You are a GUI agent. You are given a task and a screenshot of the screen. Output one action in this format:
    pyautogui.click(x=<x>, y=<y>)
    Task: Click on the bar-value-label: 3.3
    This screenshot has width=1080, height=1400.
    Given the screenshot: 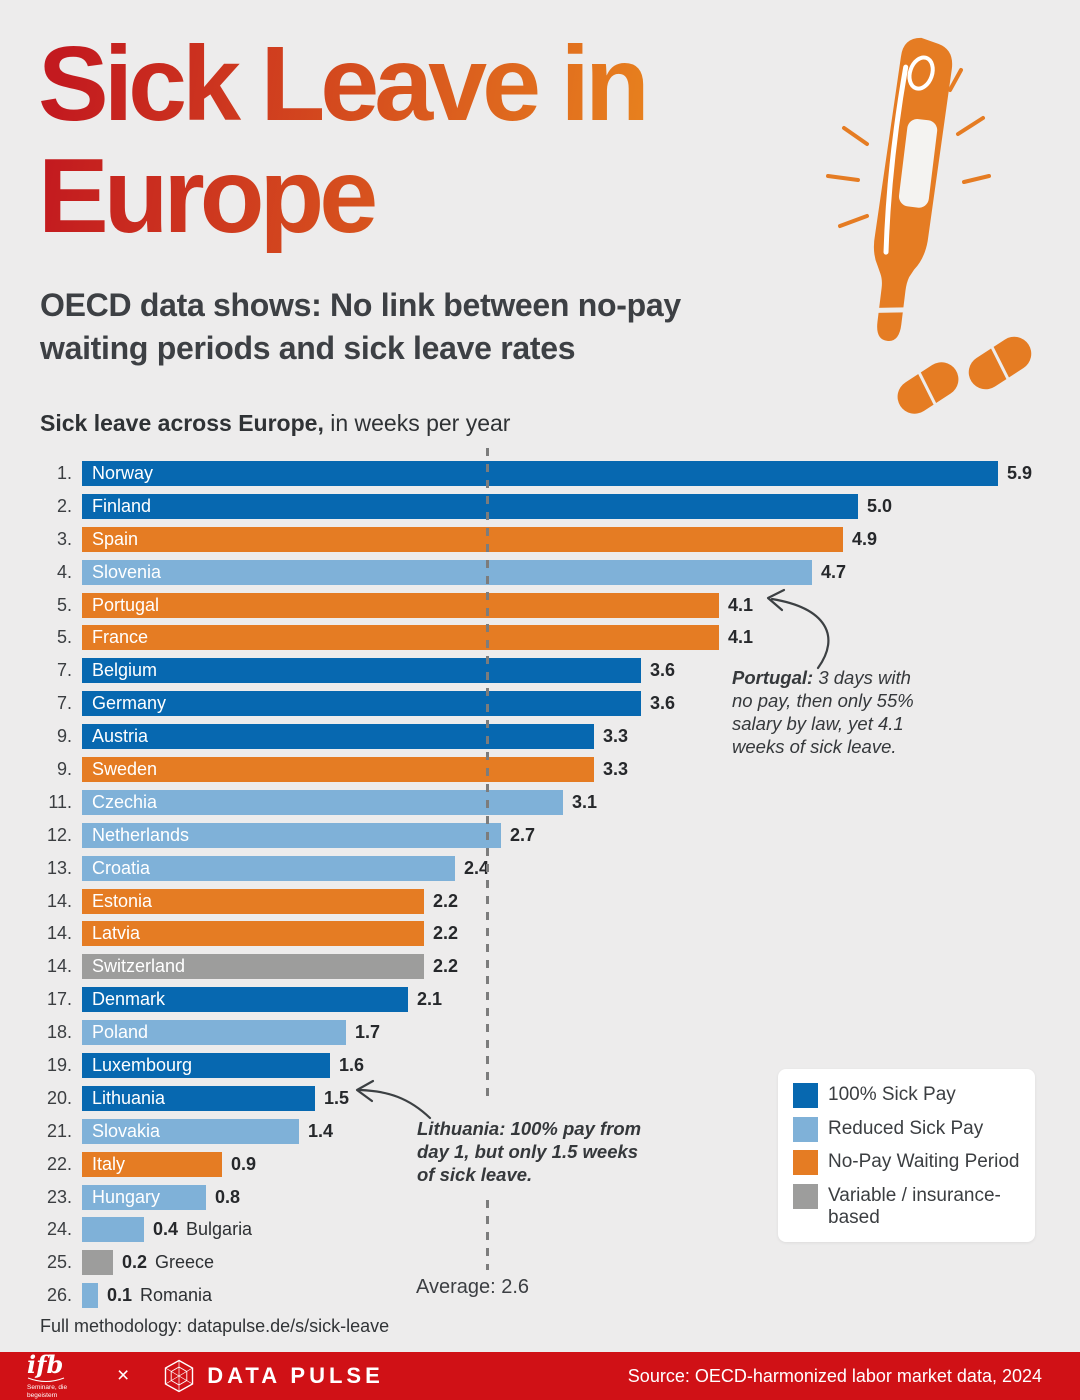 What is the action you would take?
    pyautogui.click(x=616, y=768)
    